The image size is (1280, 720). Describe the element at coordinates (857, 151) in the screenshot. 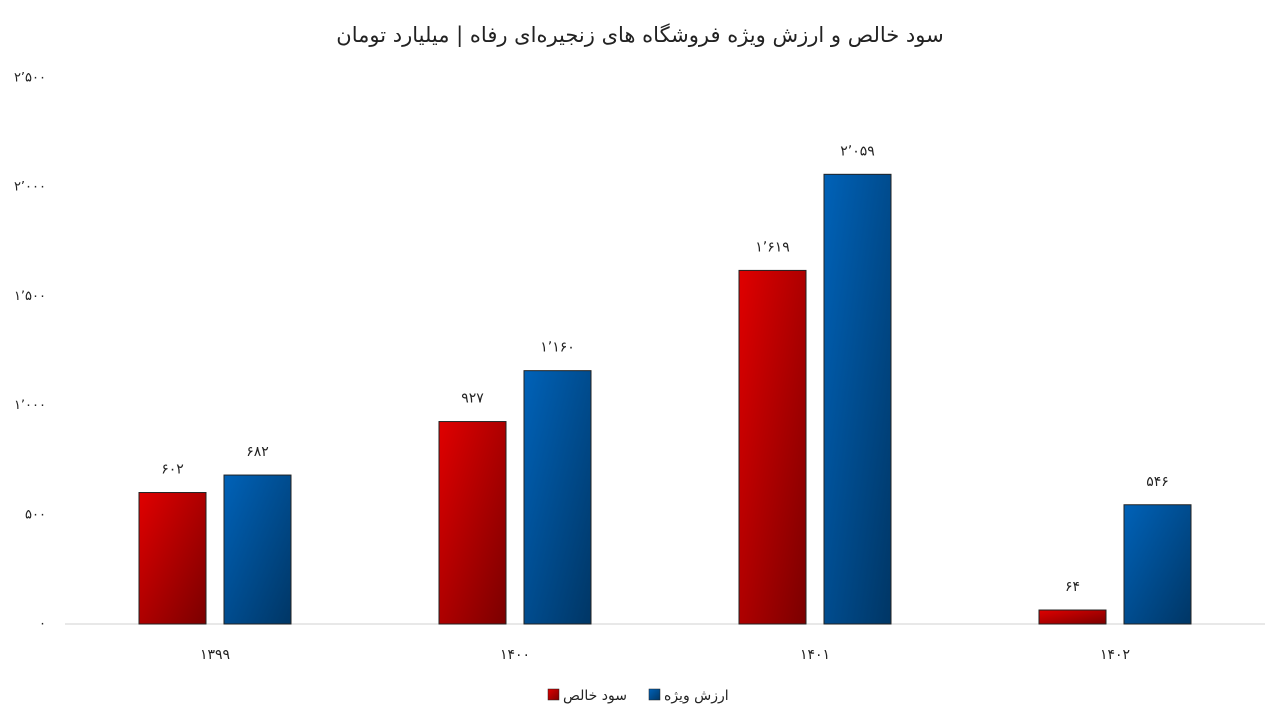

I see `value-label: ۲٬۰۵۹` at that location.